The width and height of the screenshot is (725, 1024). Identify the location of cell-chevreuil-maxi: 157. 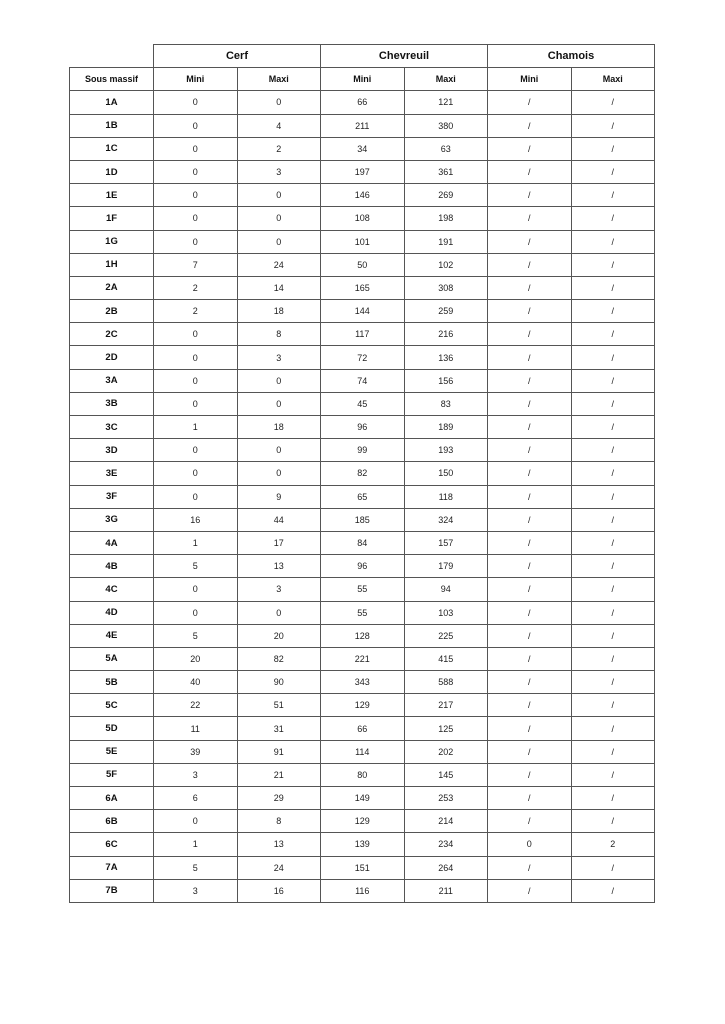
(445, 543).